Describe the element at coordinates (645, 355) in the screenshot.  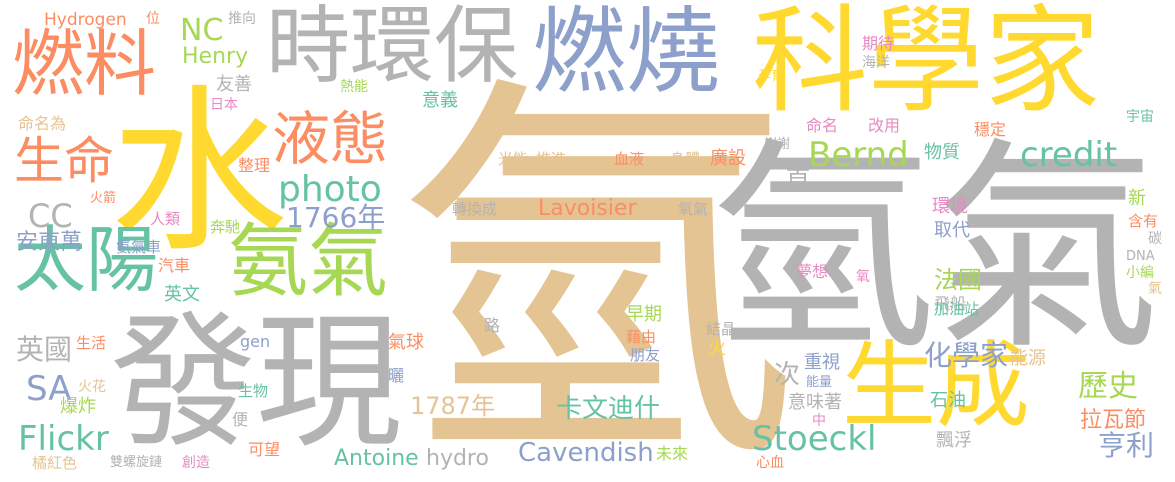
I see `word-friend: 朋友` at that location.